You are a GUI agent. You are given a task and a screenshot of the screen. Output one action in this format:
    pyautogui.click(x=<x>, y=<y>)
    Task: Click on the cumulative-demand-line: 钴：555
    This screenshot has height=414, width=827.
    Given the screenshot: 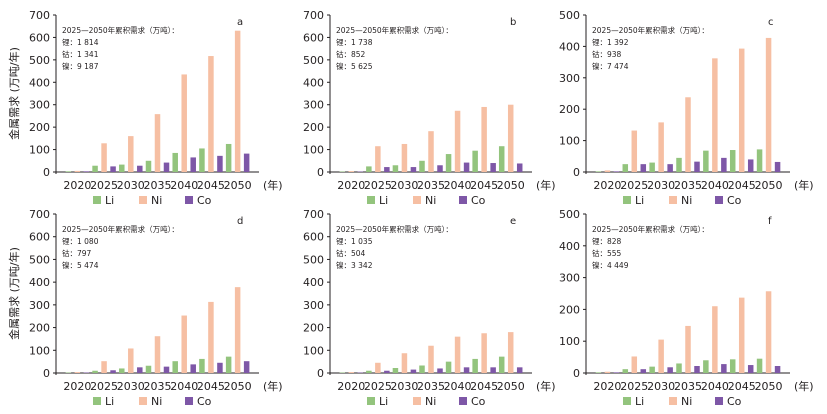 What is the action you would take?
    pyautogui.click(x=607, y=253)
    